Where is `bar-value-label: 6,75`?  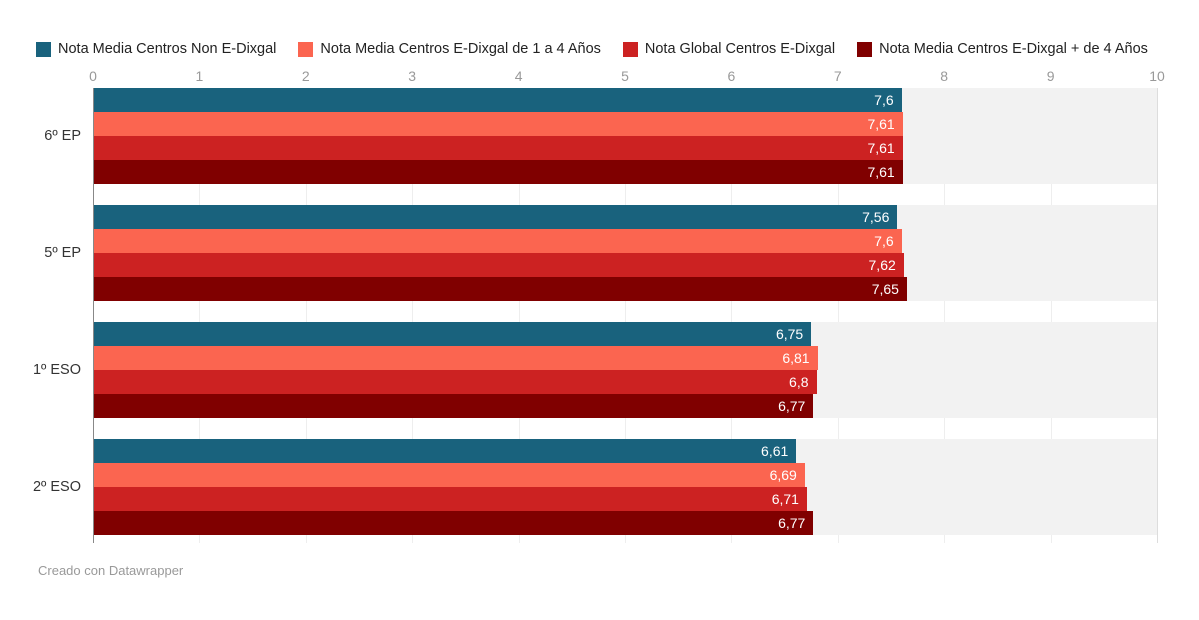
bar-value-label: 6,75 is located at coordinates (789, 334).